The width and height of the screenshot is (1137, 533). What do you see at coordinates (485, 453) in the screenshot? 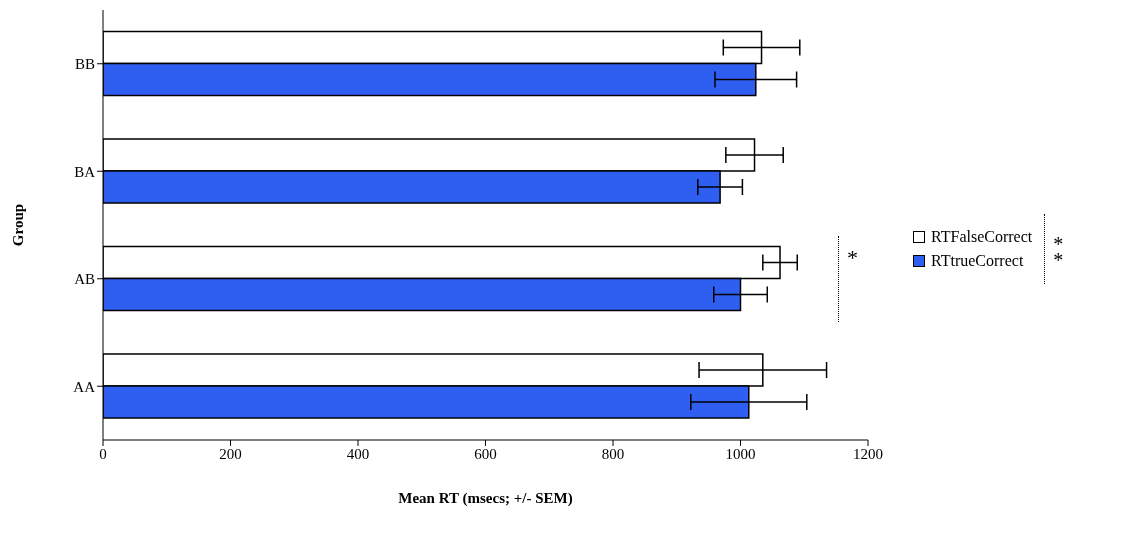
I see `x-tick-label: 600` at bounding box center [485, 453].